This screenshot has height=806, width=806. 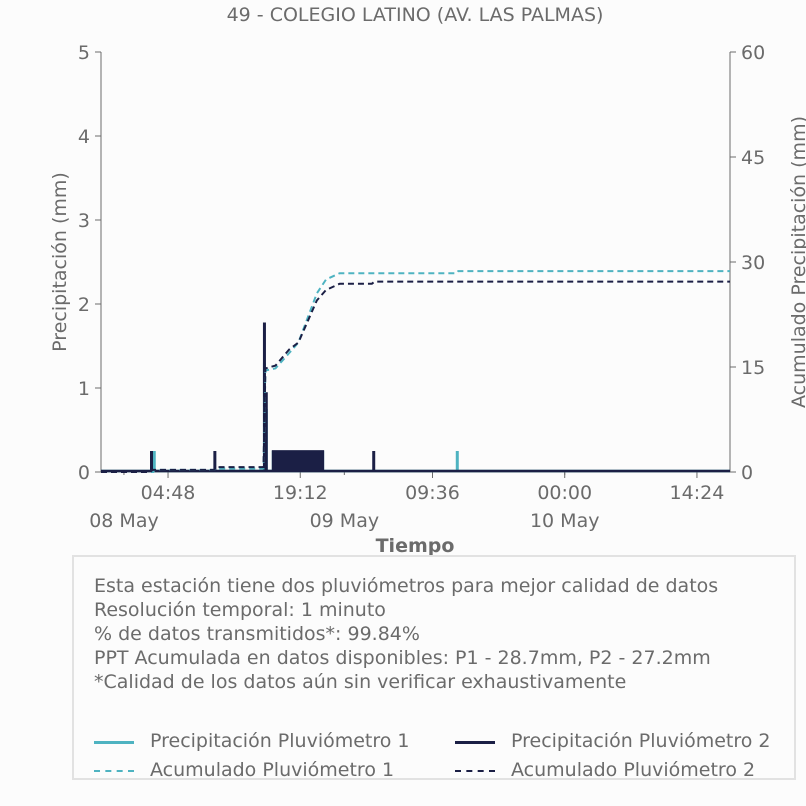 What do you see at coordinates (168, 493) in the screenshot?
I see `x-tick-label: 04:48` at bounding box center [168, 493].